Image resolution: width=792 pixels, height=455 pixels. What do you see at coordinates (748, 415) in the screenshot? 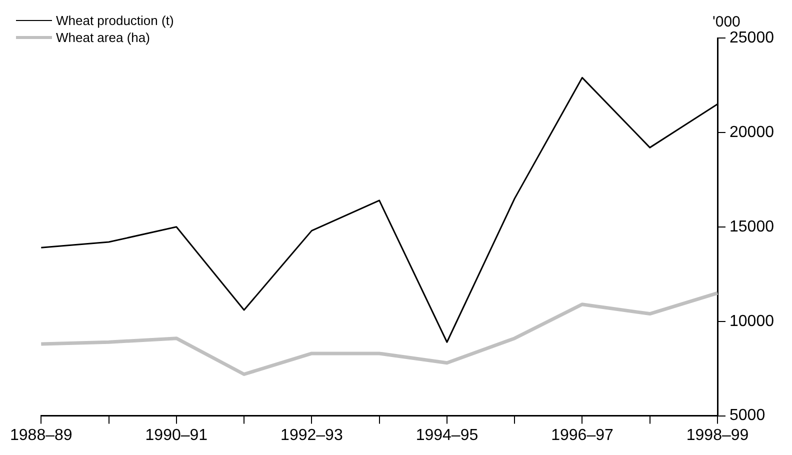
I see `y-tick-label: 5000` at bounding box center [748, 415].